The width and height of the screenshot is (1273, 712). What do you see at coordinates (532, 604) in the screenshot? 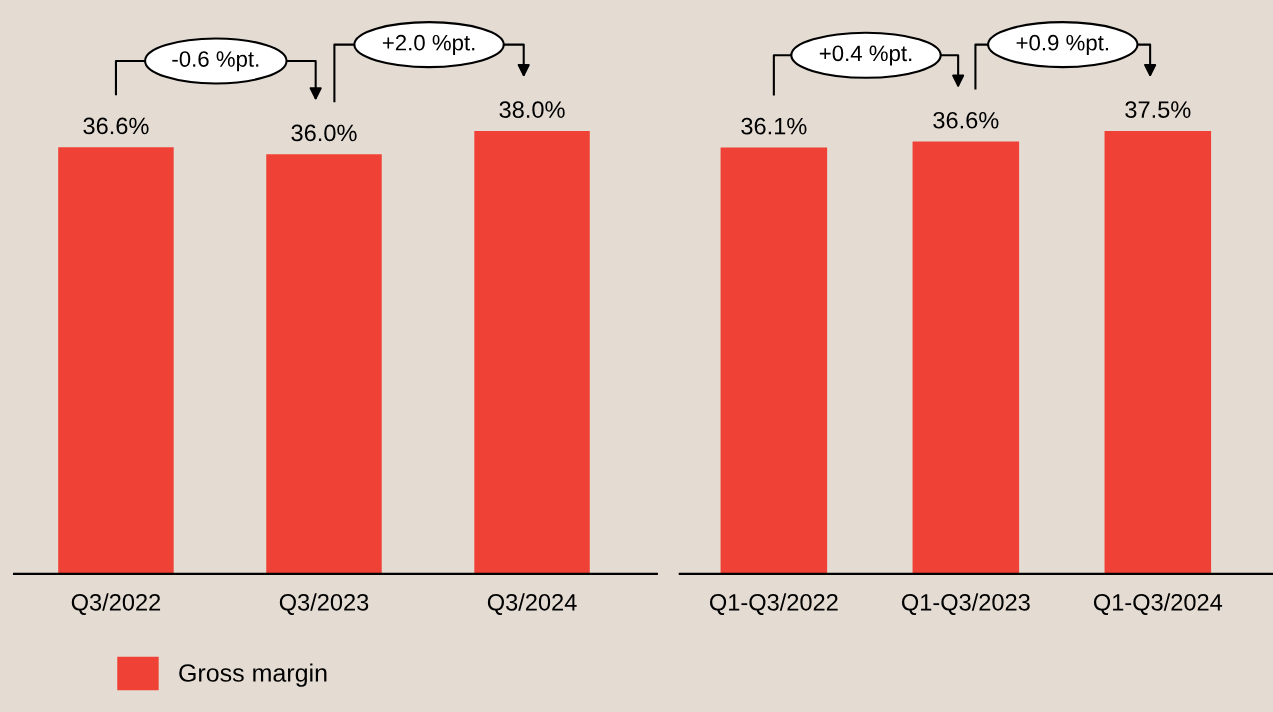
I see `x-tick-label: Q3/2024` at bounding box center [532, 604].